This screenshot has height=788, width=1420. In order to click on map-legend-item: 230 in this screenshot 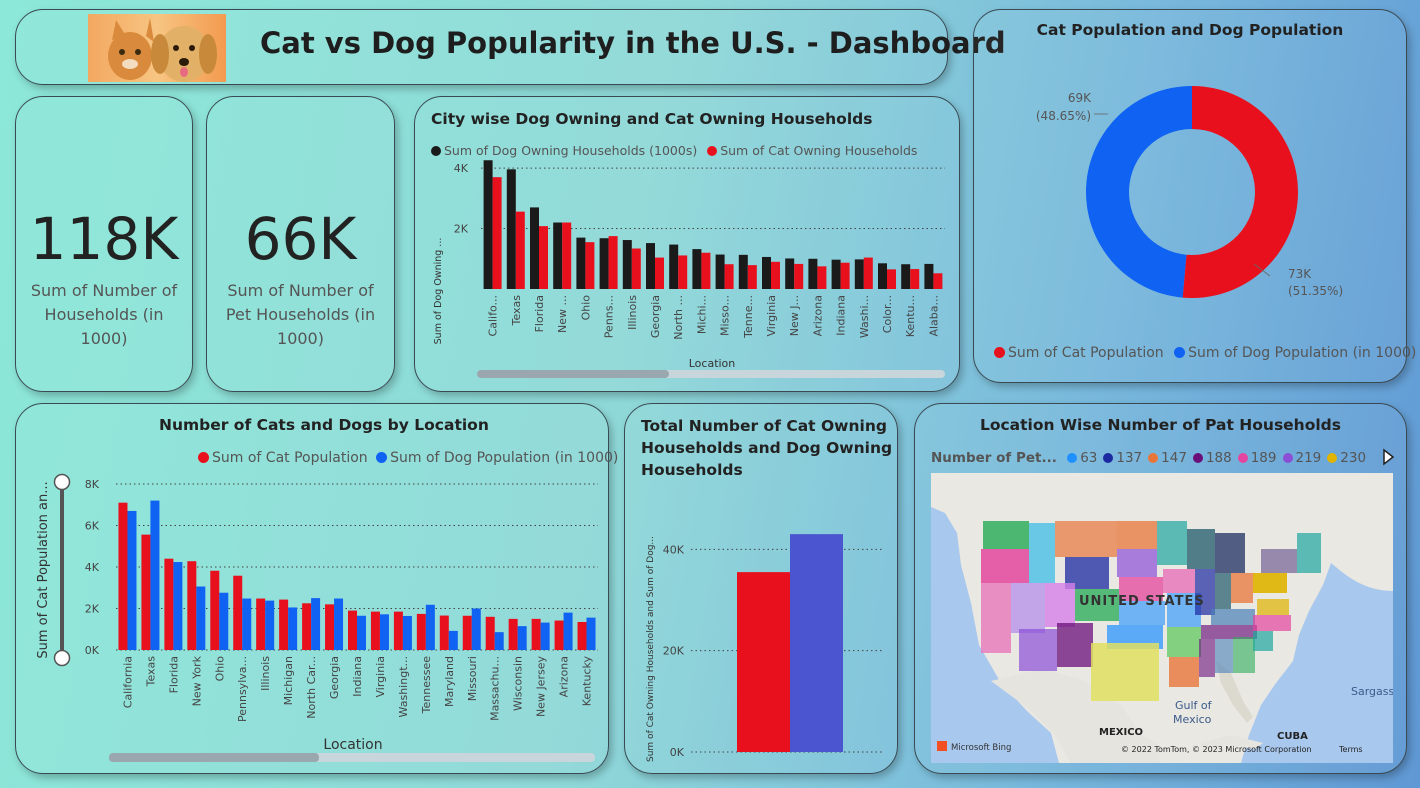, I will do `click(1346, 458)`.